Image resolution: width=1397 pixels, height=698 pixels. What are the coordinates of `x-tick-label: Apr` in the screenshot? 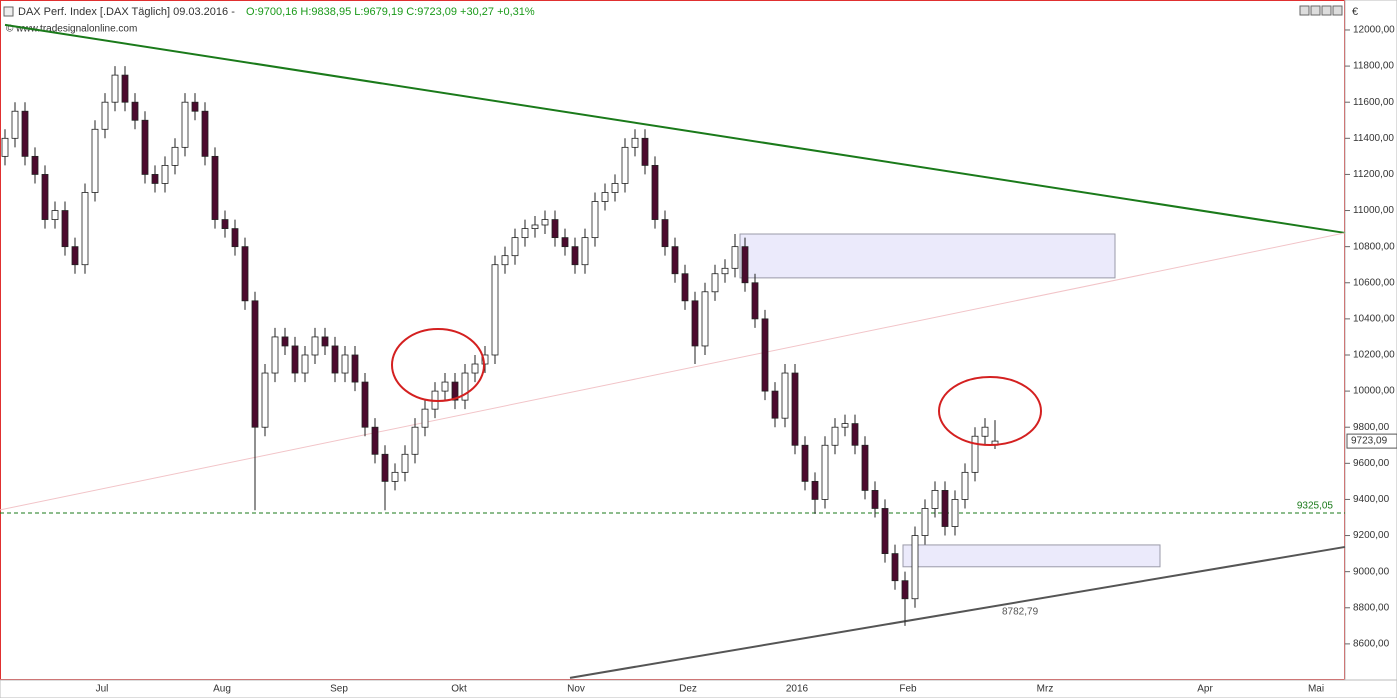 It's located at (1205, 689).